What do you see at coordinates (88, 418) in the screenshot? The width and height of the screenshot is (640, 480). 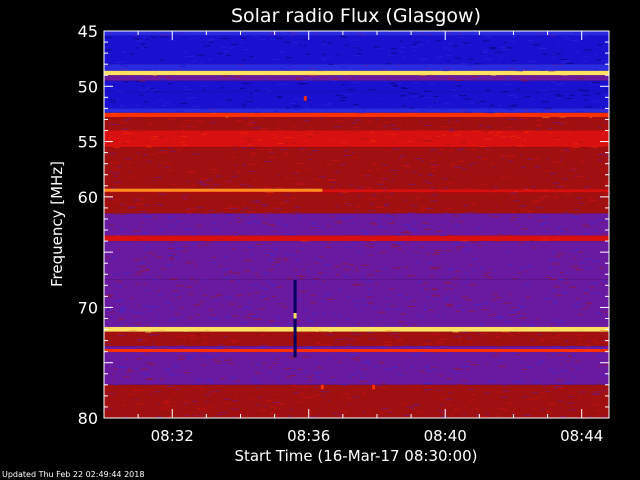 I see `y-tick-label: 80` at bounding box center [88, 418].